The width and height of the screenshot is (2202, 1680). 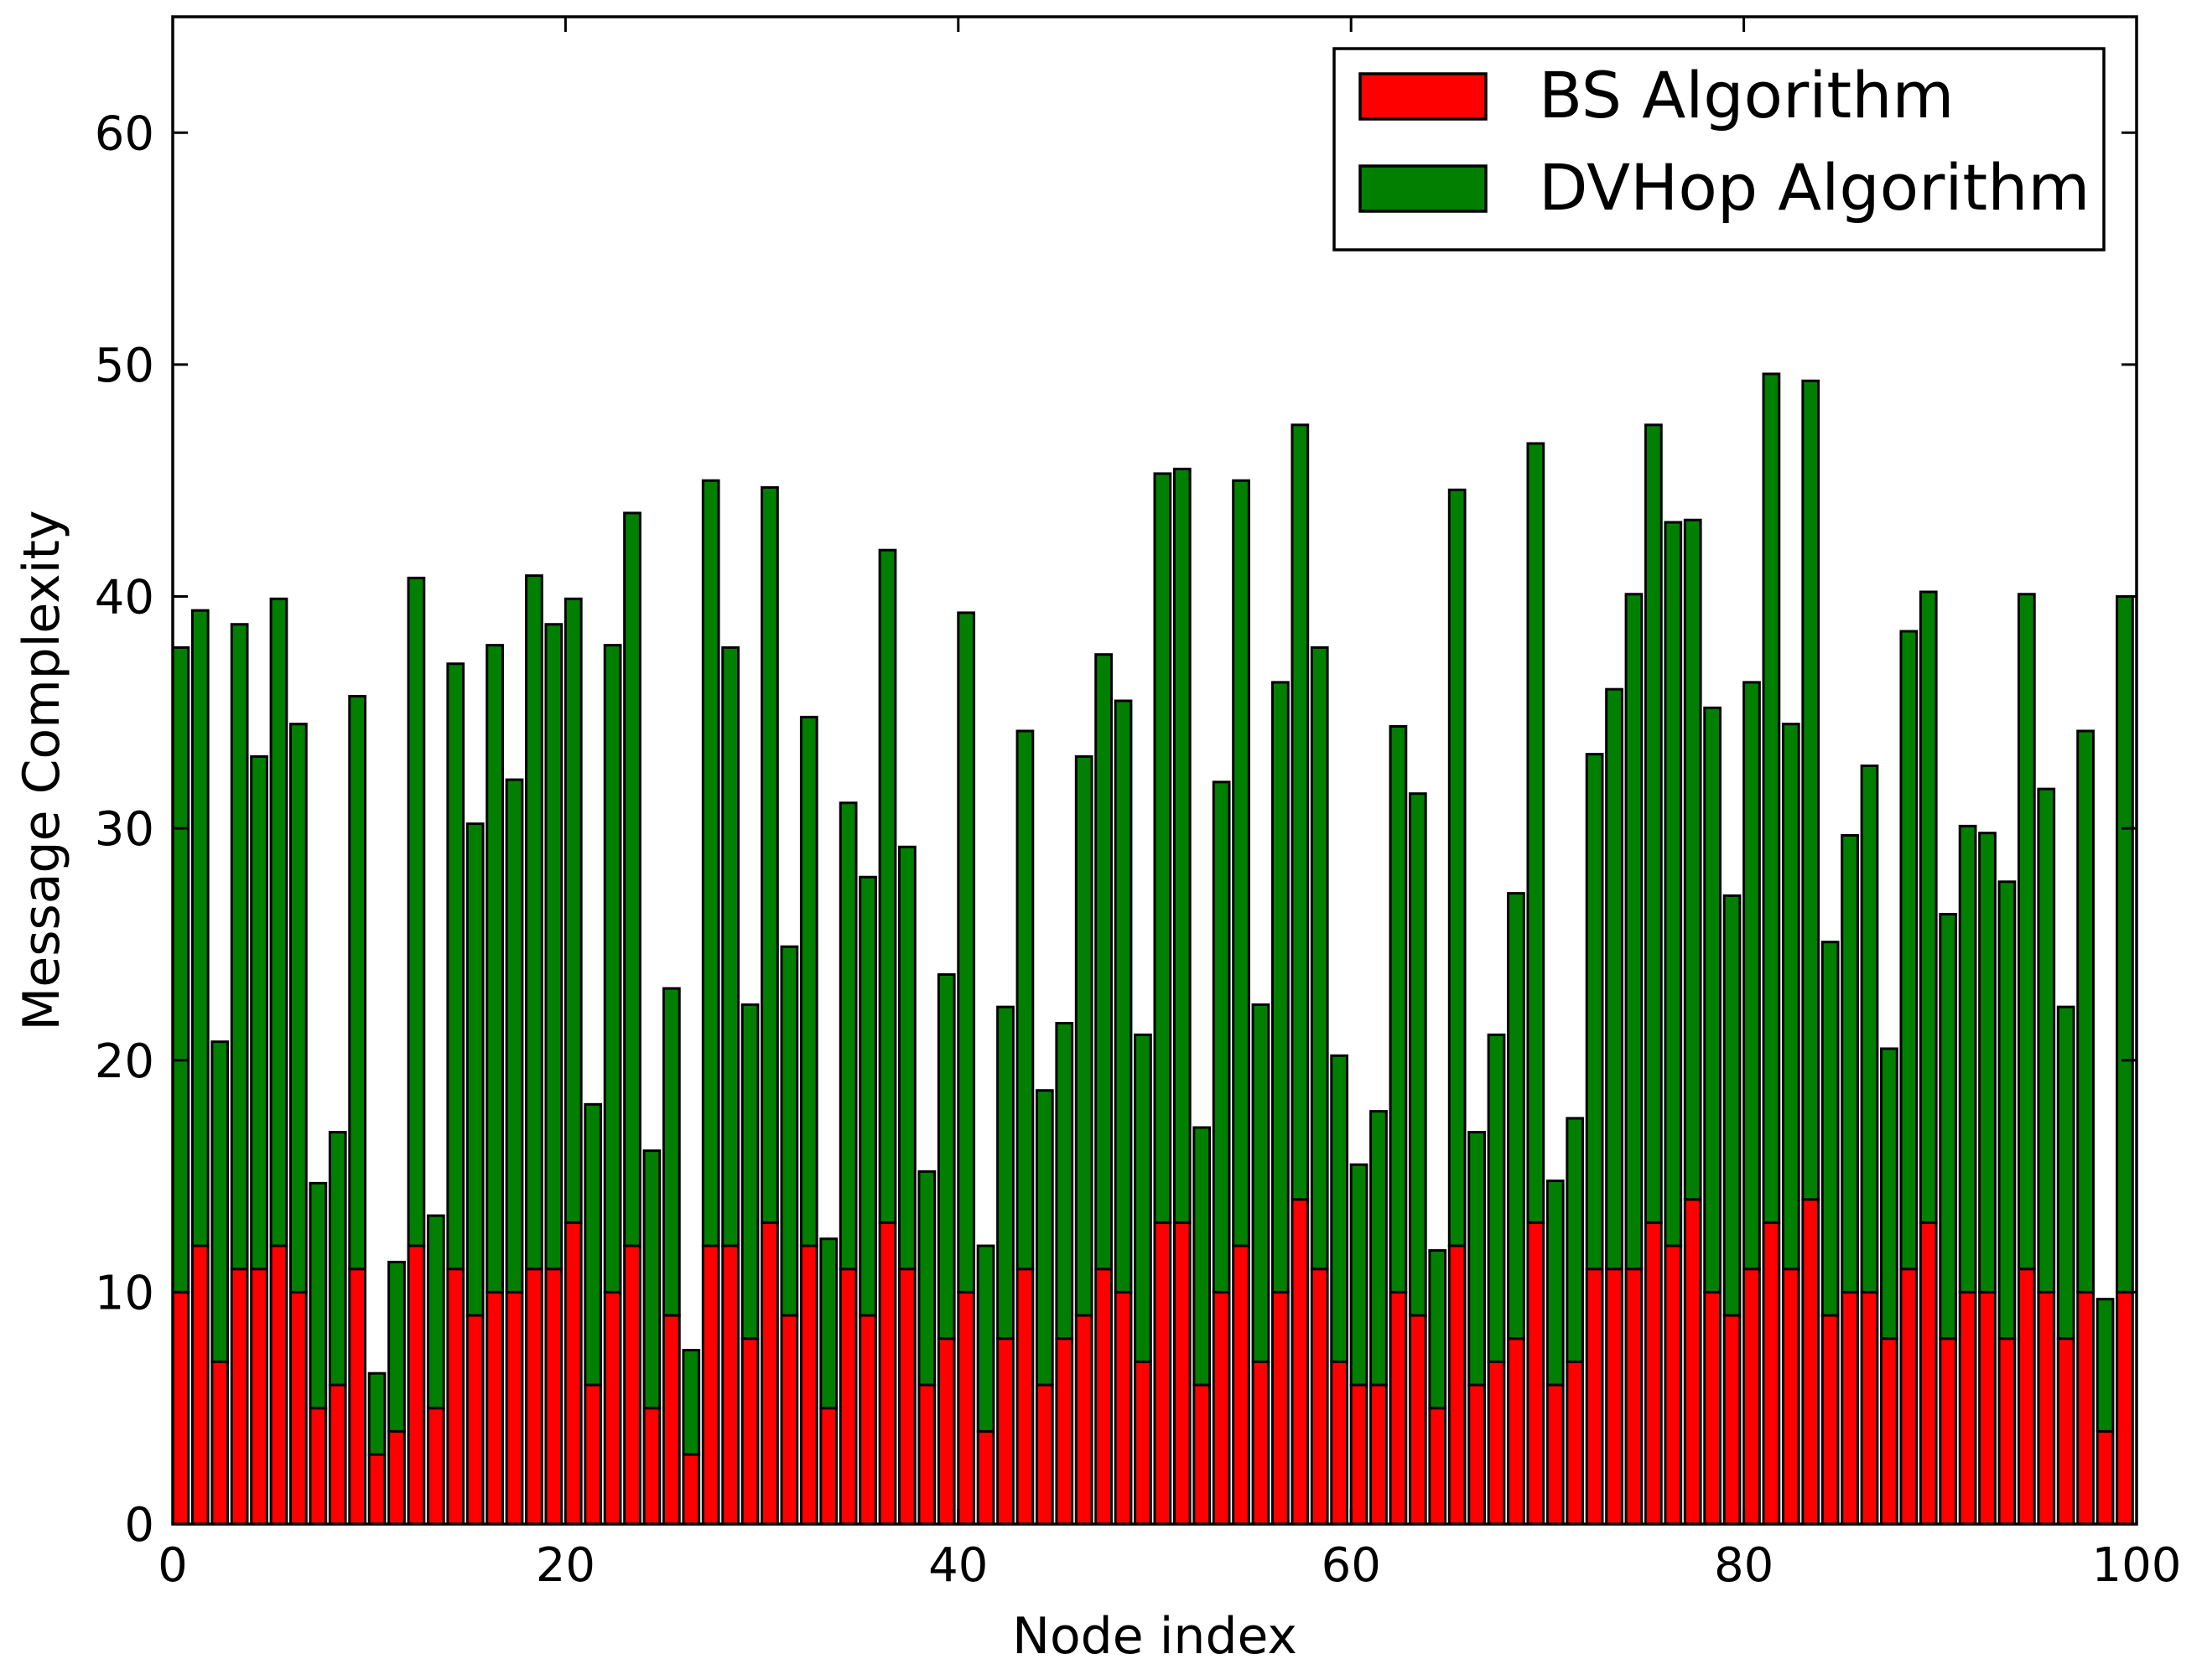 I want to click on y-tick-label: 0, so click(x=139, y=1525).